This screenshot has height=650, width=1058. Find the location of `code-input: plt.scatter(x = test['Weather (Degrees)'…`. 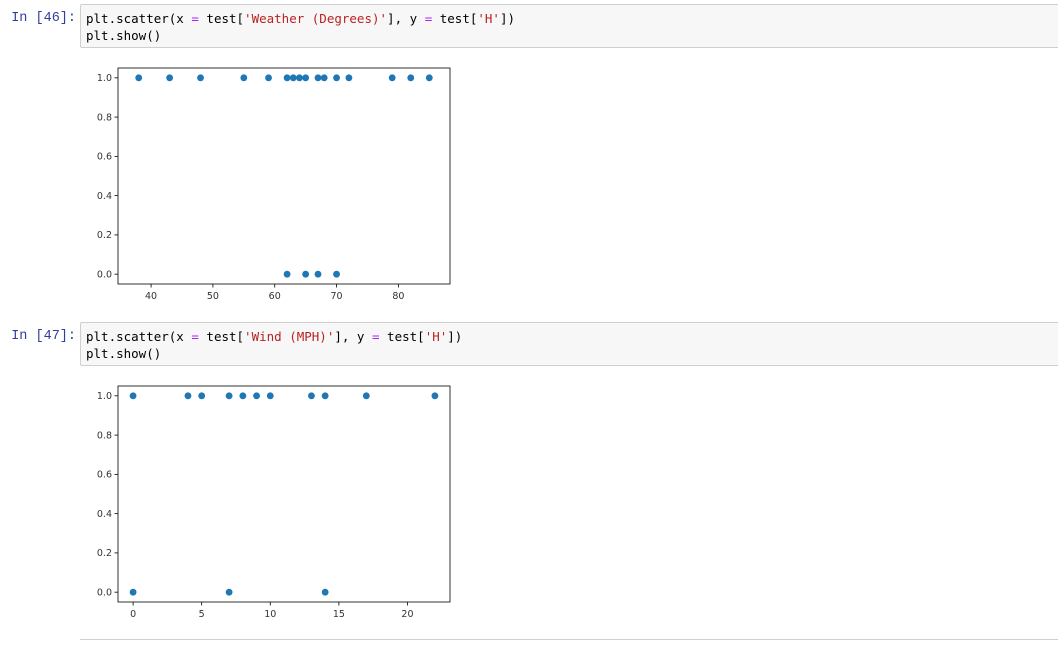

code-input: plt.scatter(x = test['Weather (Degrees)'… is located at coordinates (569, 26).